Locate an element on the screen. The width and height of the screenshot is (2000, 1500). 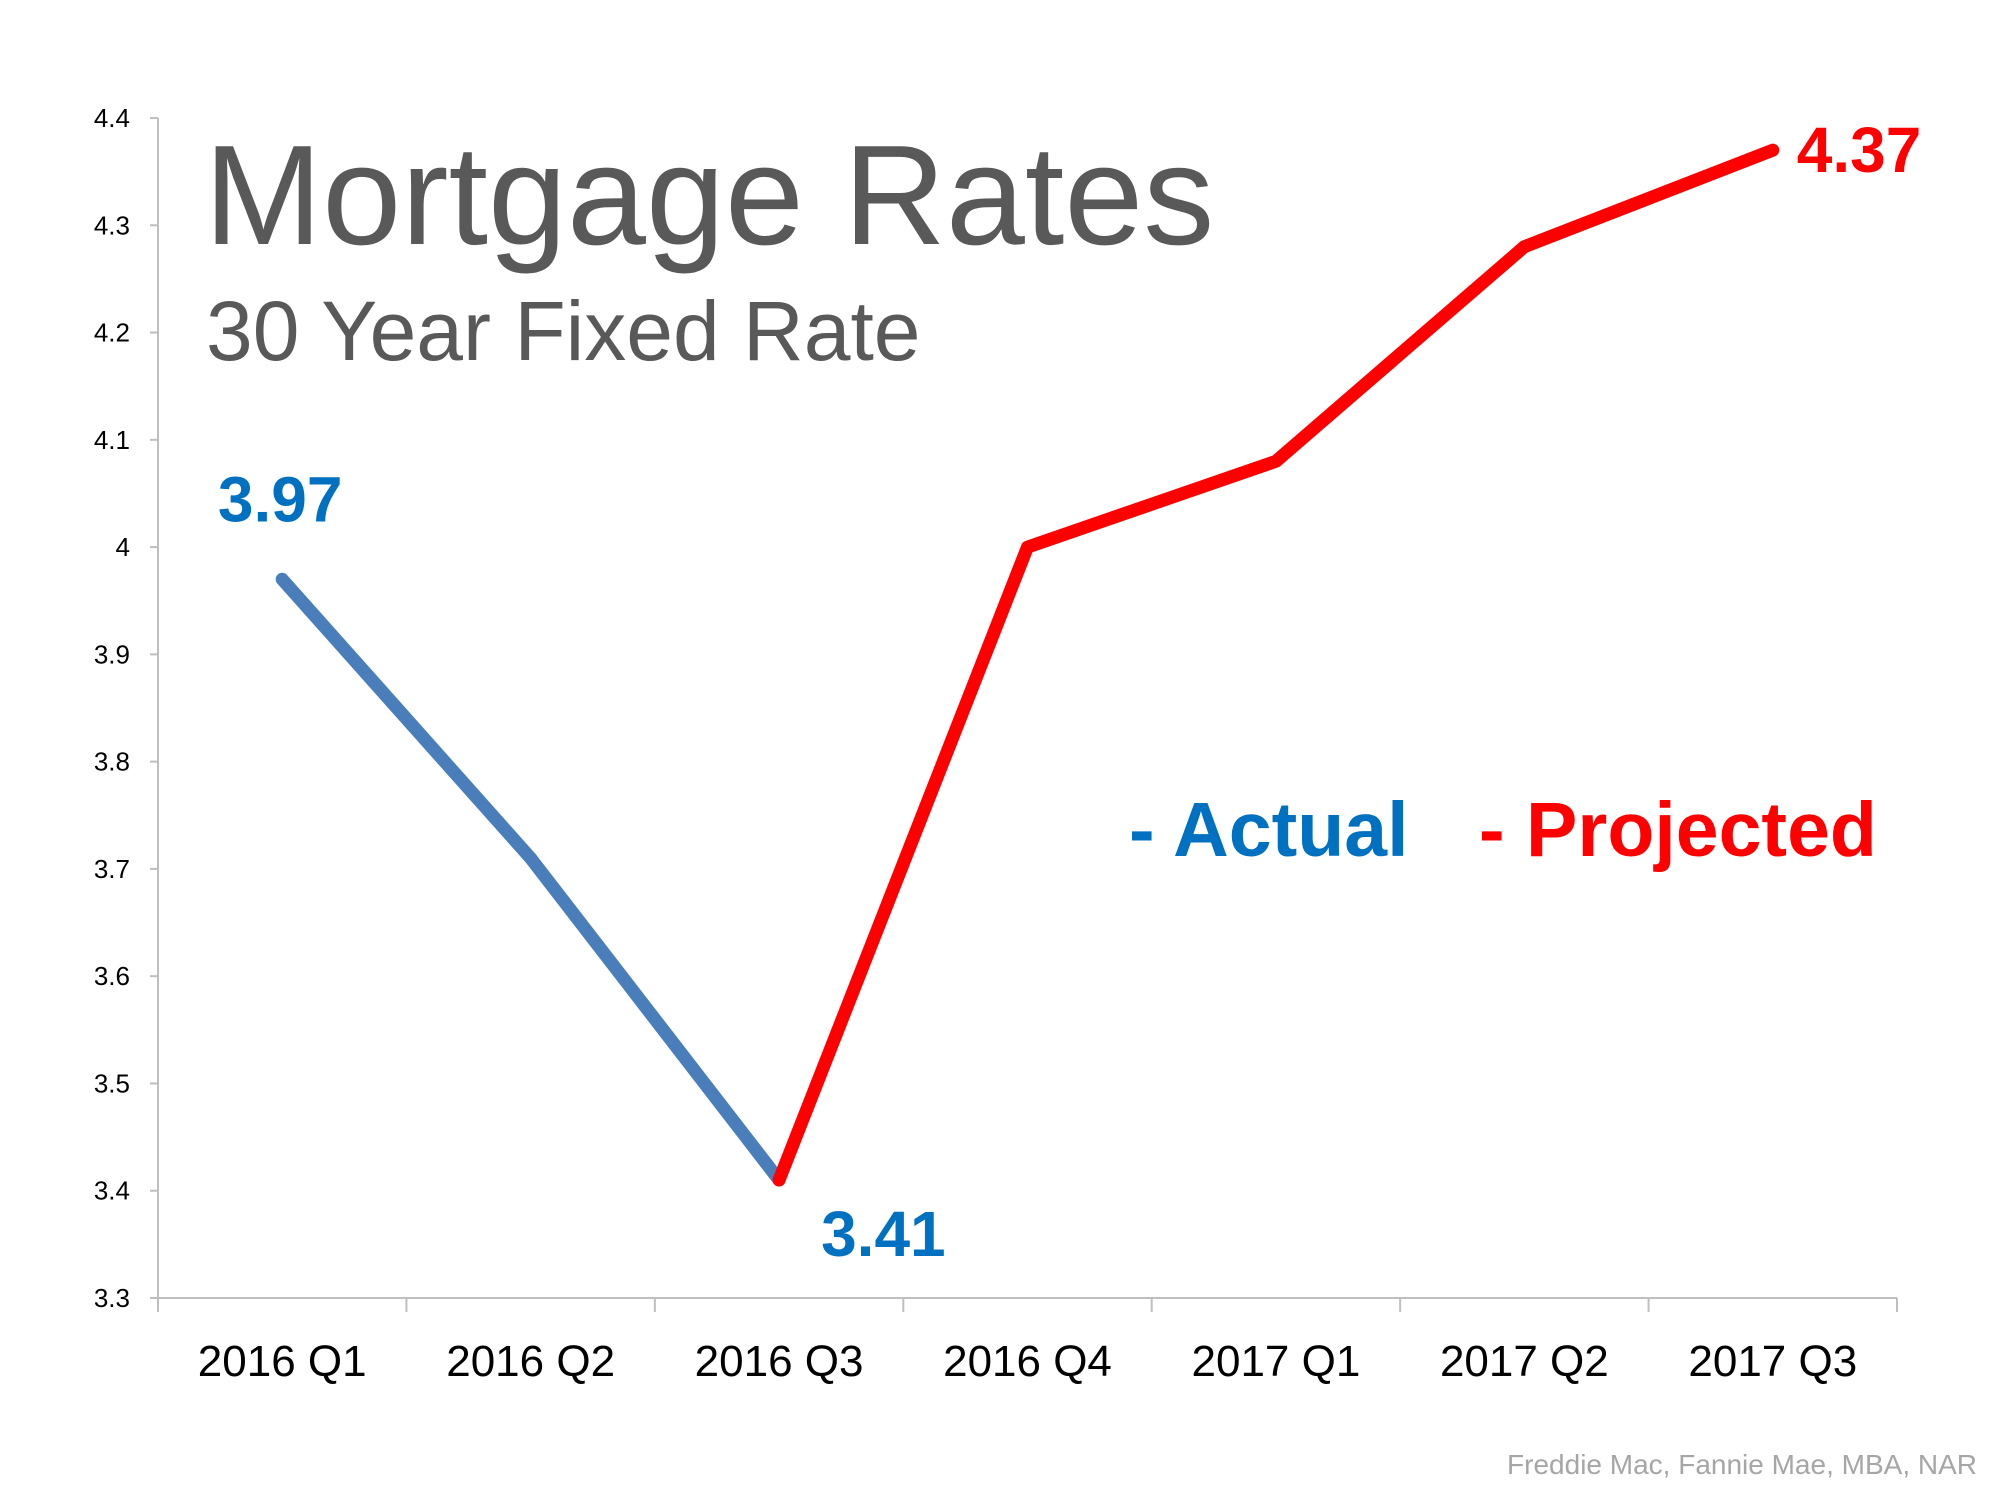
y-tick-label: 3.3 is located at coordinates (112, 1298).